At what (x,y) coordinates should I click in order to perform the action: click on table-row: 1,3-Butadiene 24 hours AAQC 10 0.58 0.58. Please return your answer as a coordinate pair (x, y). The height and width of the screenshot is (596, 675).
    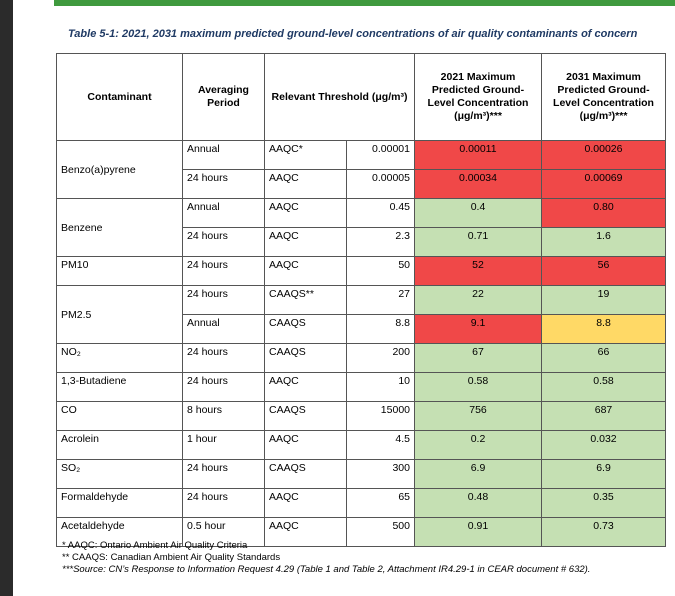
    Looking at the image, I should click on (361, 387).